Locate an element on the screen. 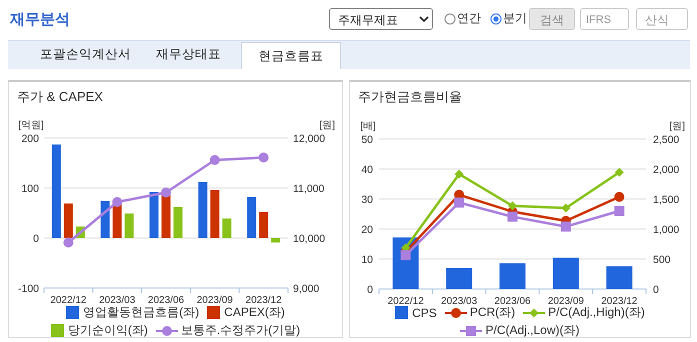 This screenshot has width=697, height=342. legend-label: PCR(좌) is located at coordinates (493, 312).